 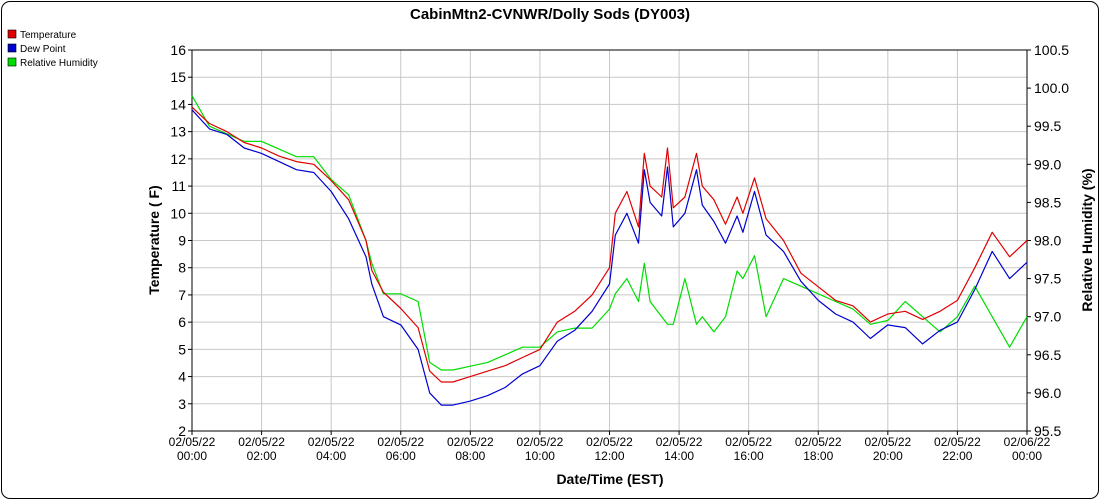 I want to click on x-tick-label-time: 22:00, so click(x=957, y=456).